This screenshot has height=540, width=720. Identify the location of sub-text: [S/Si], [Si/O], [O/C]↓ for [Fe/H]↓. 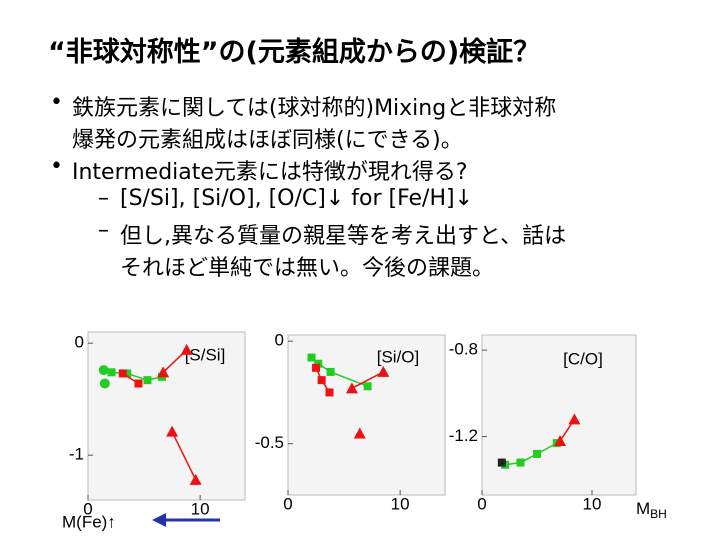
(297, 198).